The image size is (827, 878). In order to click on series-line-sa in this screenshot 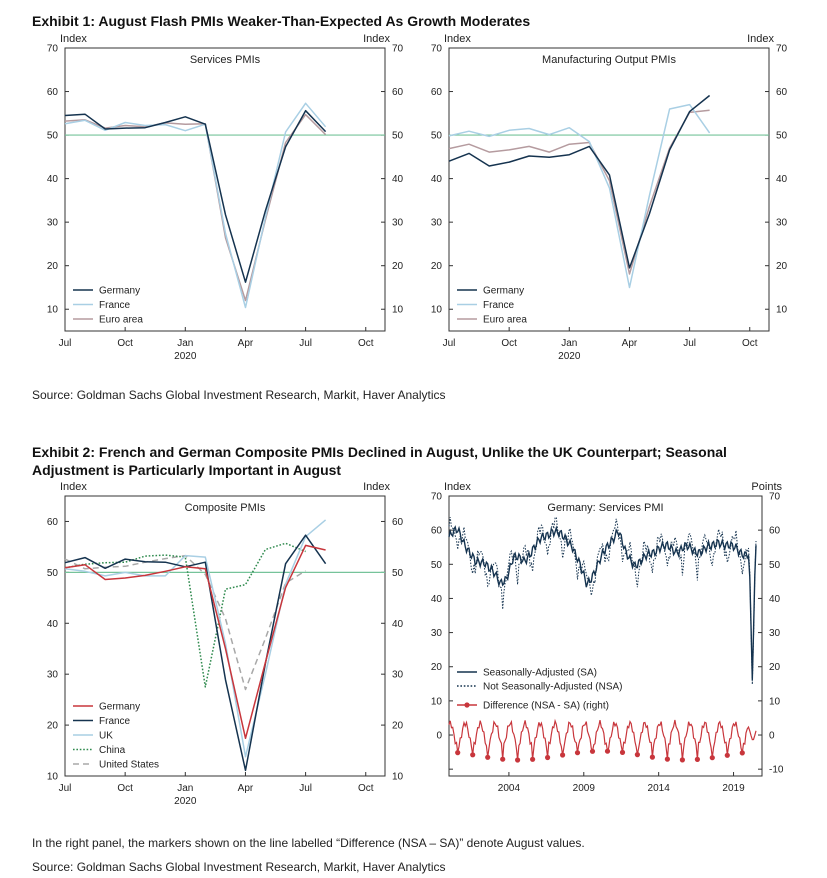, I will do `click(602, 602)`.